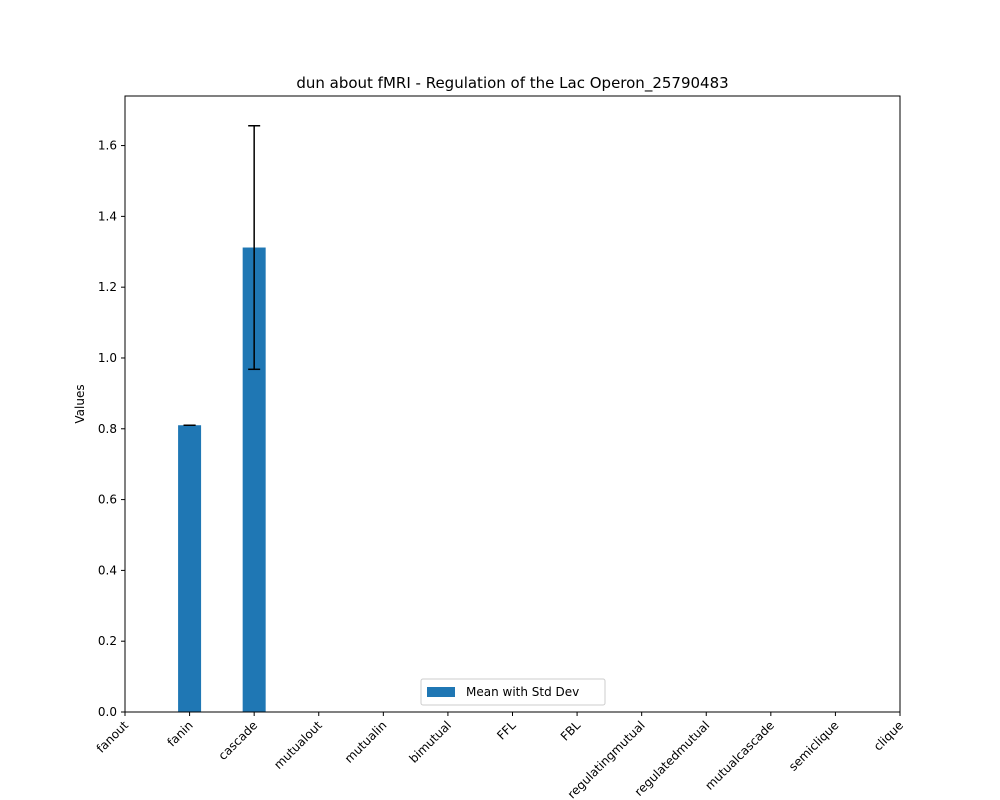 This screenshot has width=1000, height=800. I want to click on legend-box, so click(513, 692).